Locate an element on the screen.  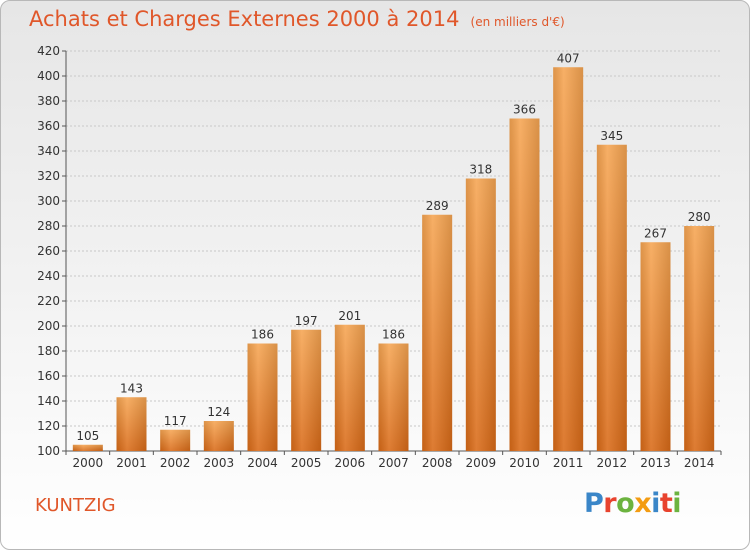
x-tick-label: 2005 is located at coordinates (306, 463).